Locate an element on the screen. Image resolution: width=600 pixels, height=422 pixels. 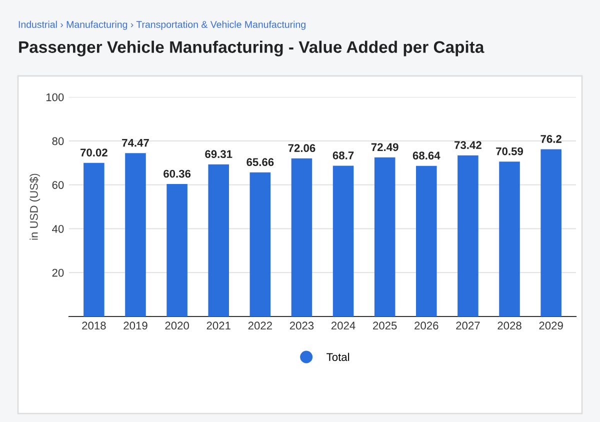
data-label: 74.47 is located at coordinates (135, 142).